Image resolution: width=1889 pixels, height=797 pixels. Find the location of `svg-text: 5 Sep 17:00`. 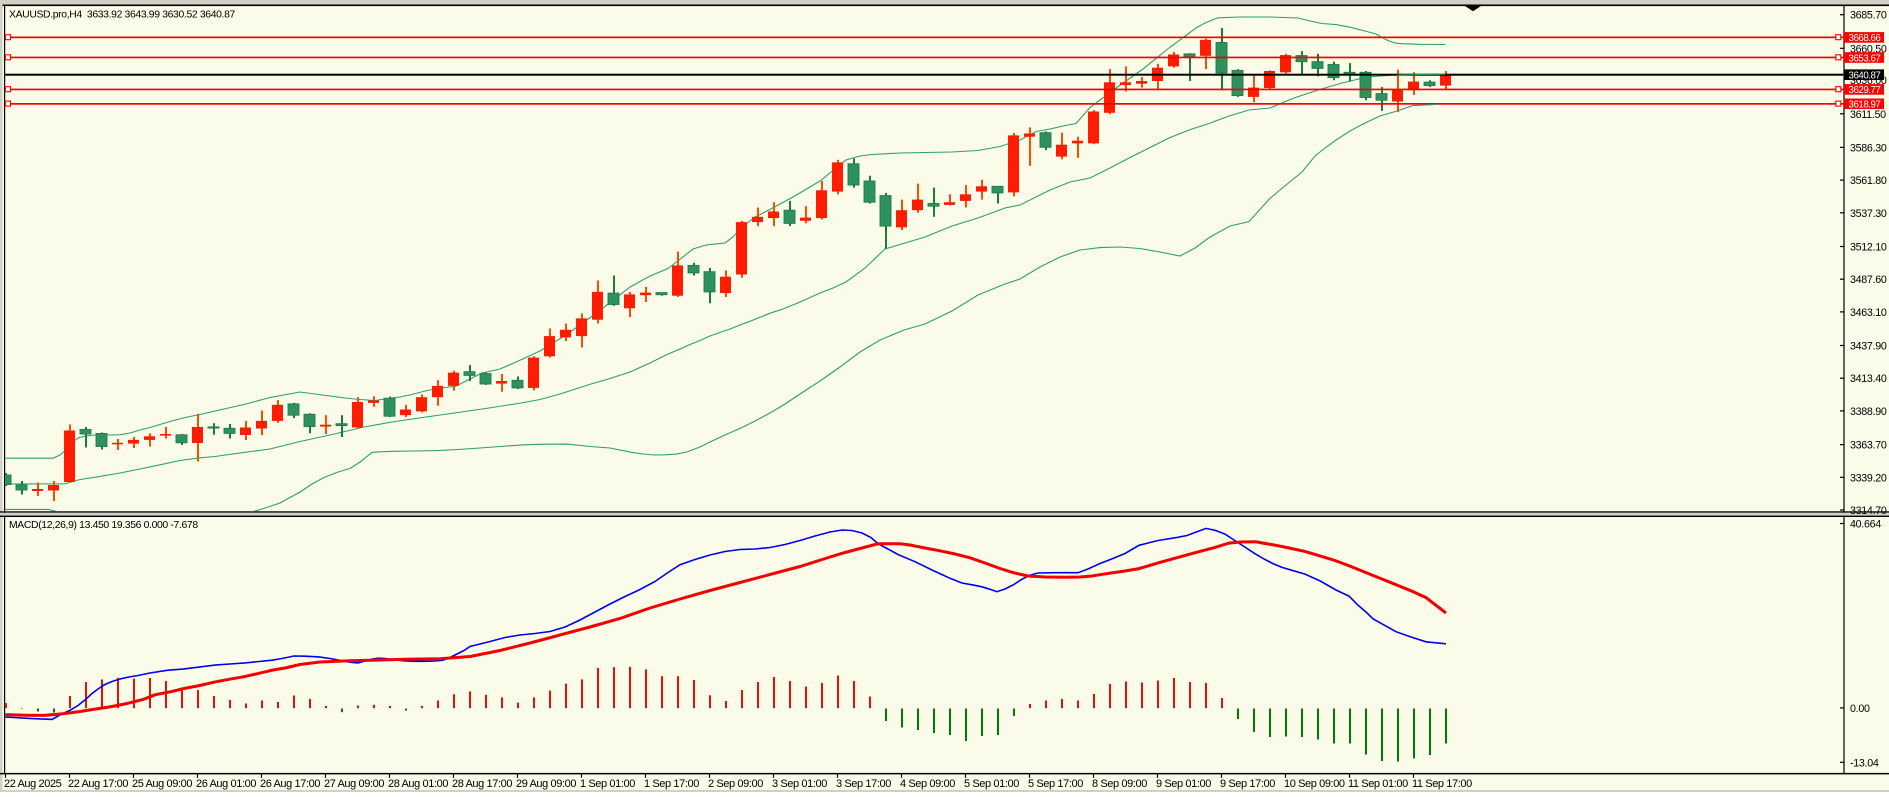

svg-text: 5 Sep 17:00 is located at coordinates (1055, 784).